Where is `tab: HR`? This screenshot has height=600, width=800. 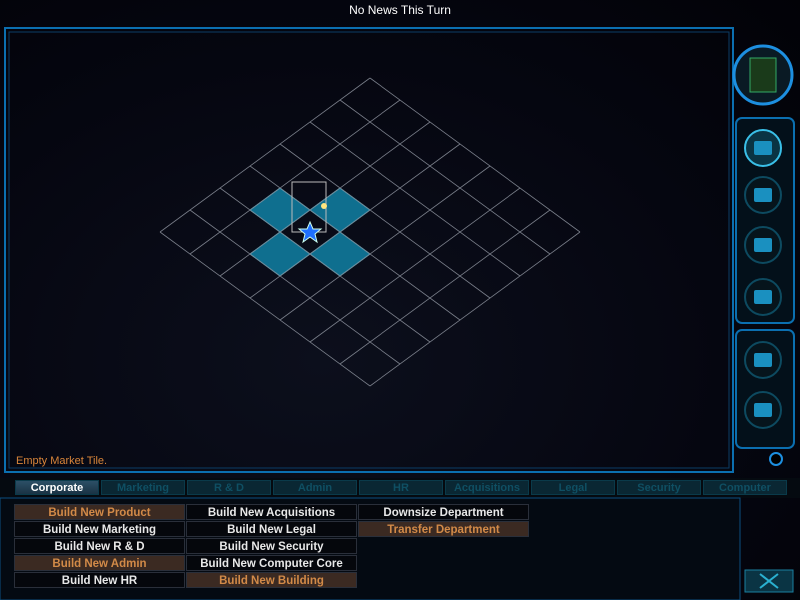
tab: HR is located at coordinates (401, 487).